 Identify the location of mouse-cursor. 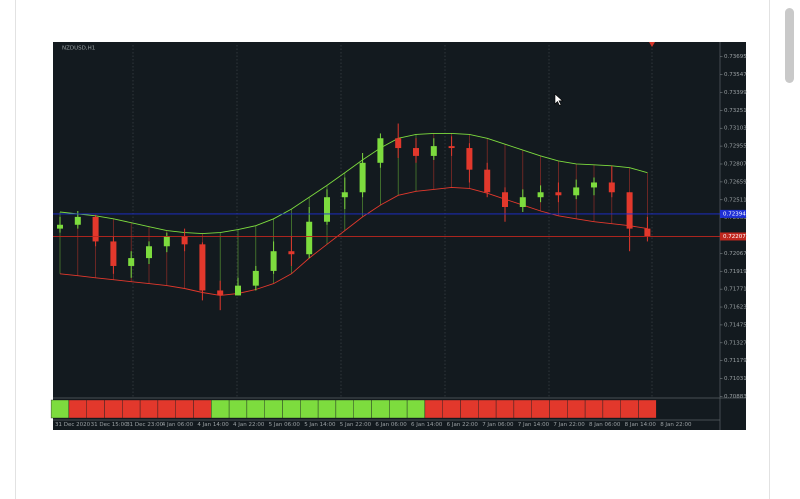
(559, 99).